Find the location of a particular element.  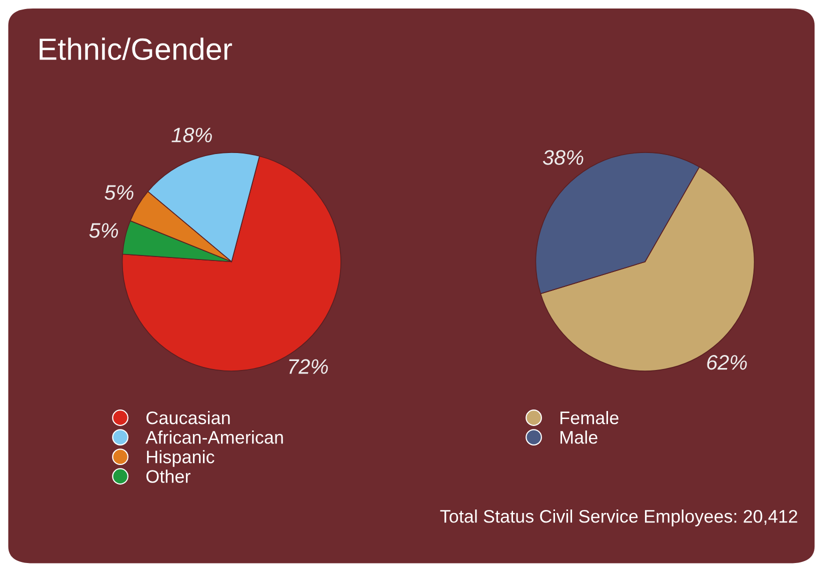

legend-label: African-American is located at coordinates (214, 437).